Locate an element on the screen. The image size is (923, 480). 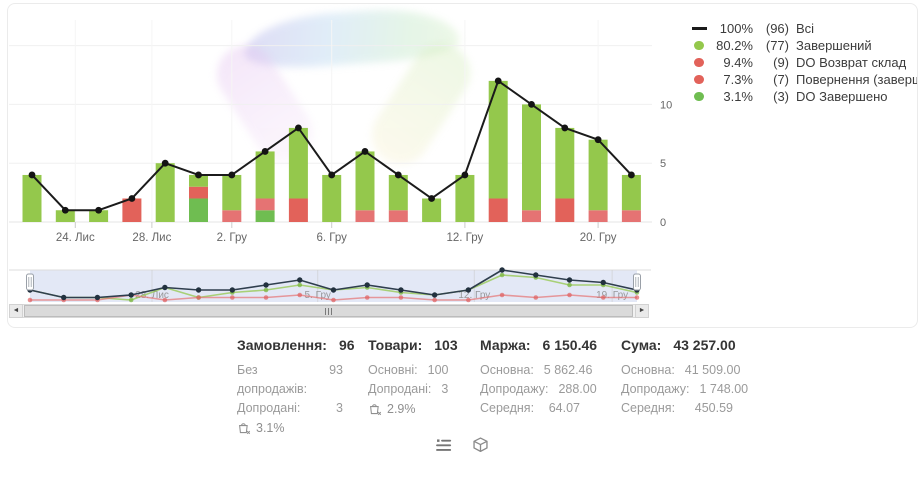
line-marker-icon is located at coordinates (699, 28).